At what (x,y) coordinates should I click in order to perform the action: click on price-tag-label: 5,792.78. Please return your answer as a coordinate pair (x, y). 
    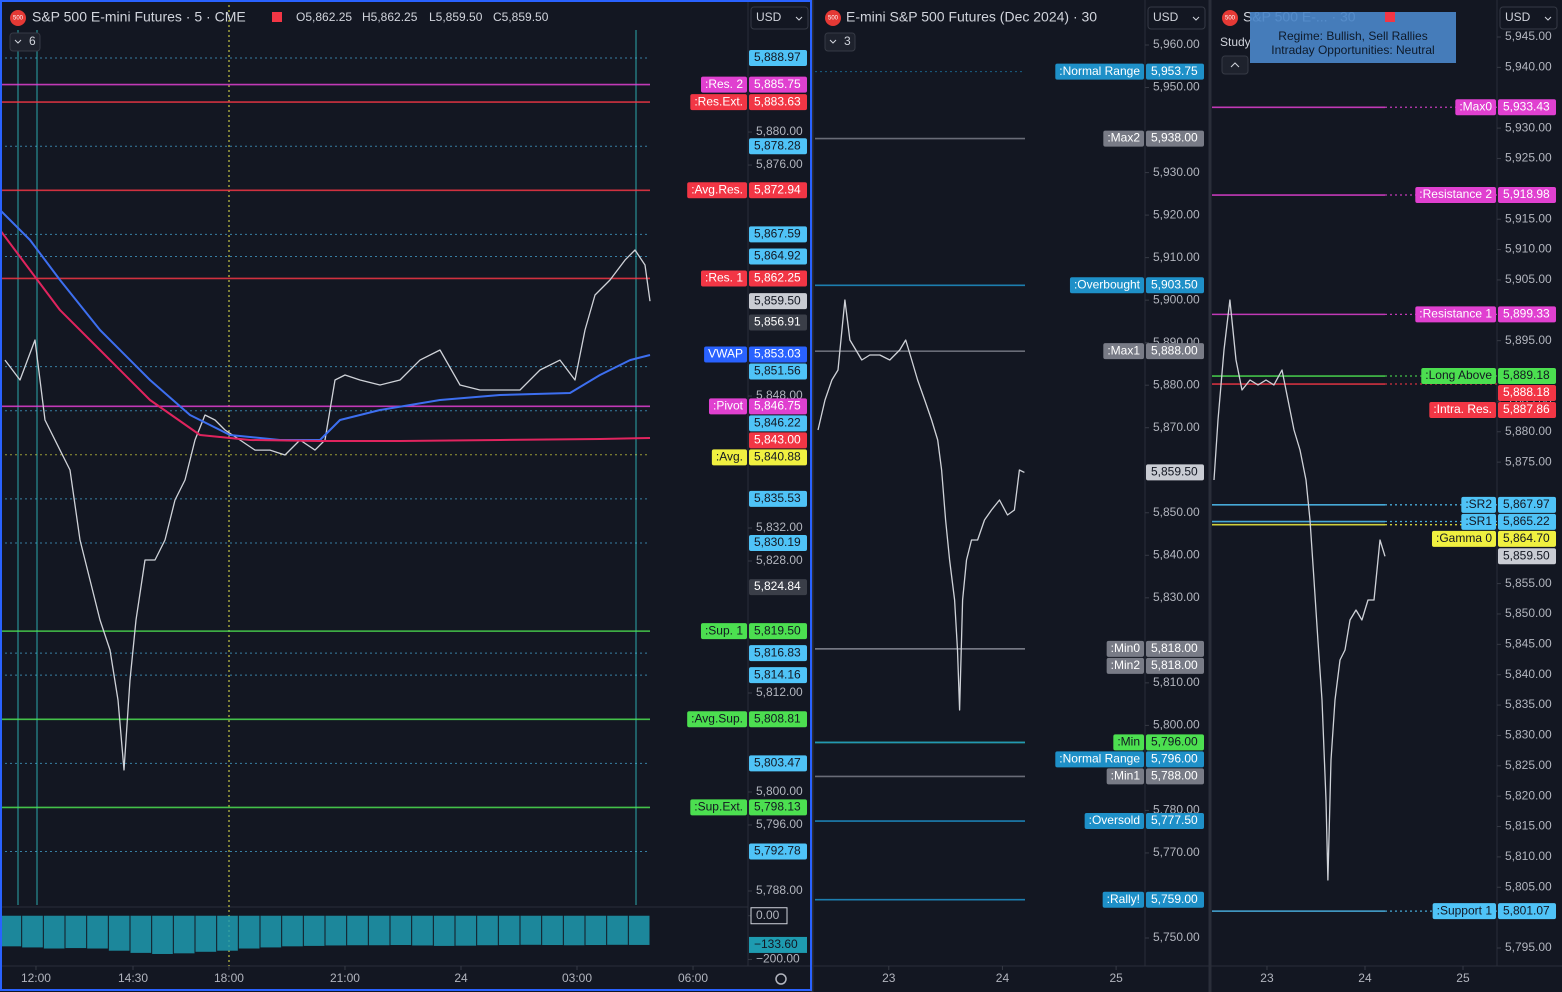
    Looking at the image, I should click on (777, 851).